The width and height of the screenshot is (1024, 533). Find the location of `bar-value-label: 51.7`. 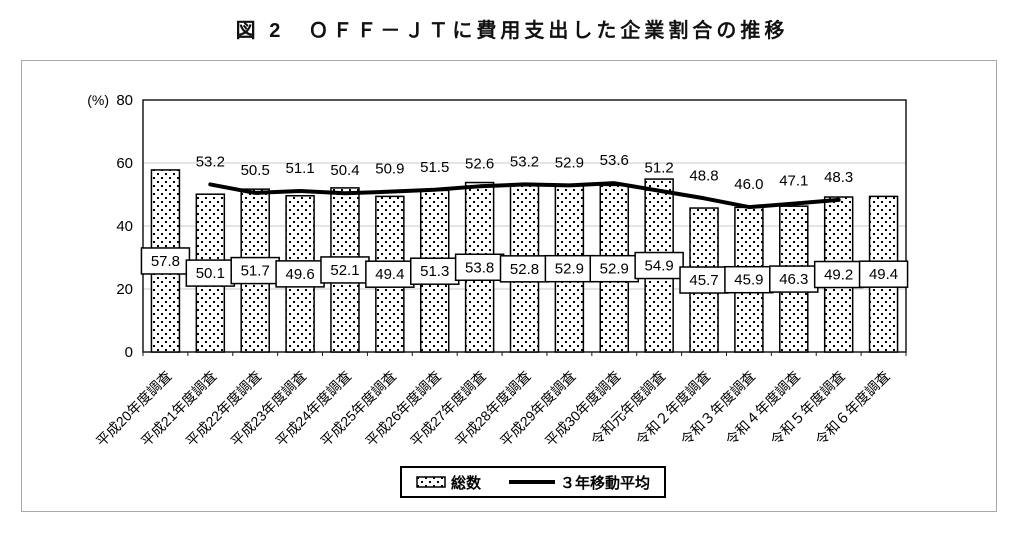

bar-value-label: 51.7 is located at coordinates (255, 271).